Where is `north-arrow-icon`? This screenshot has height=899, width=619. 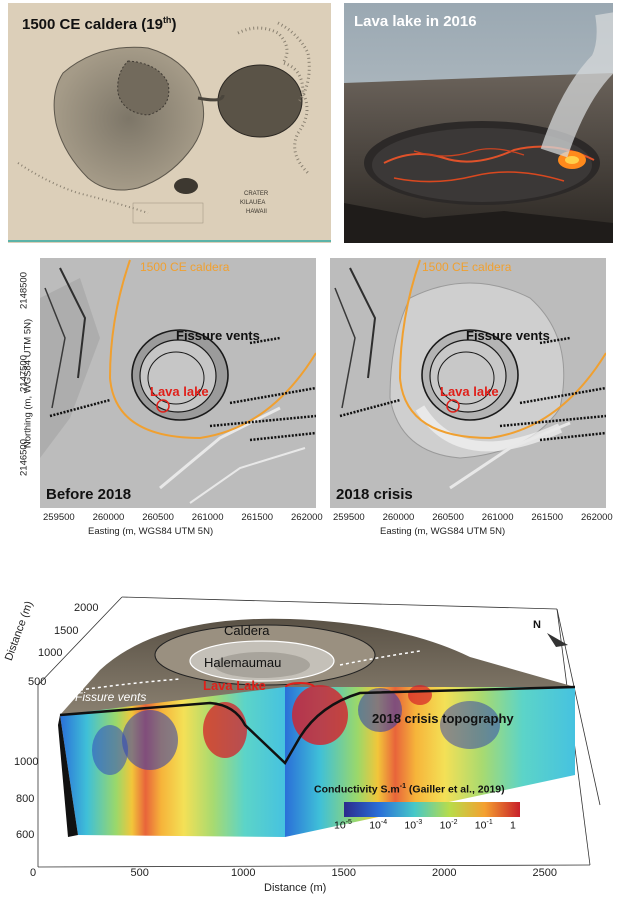 north-arrow-icon is located at coordinates (557, 640).